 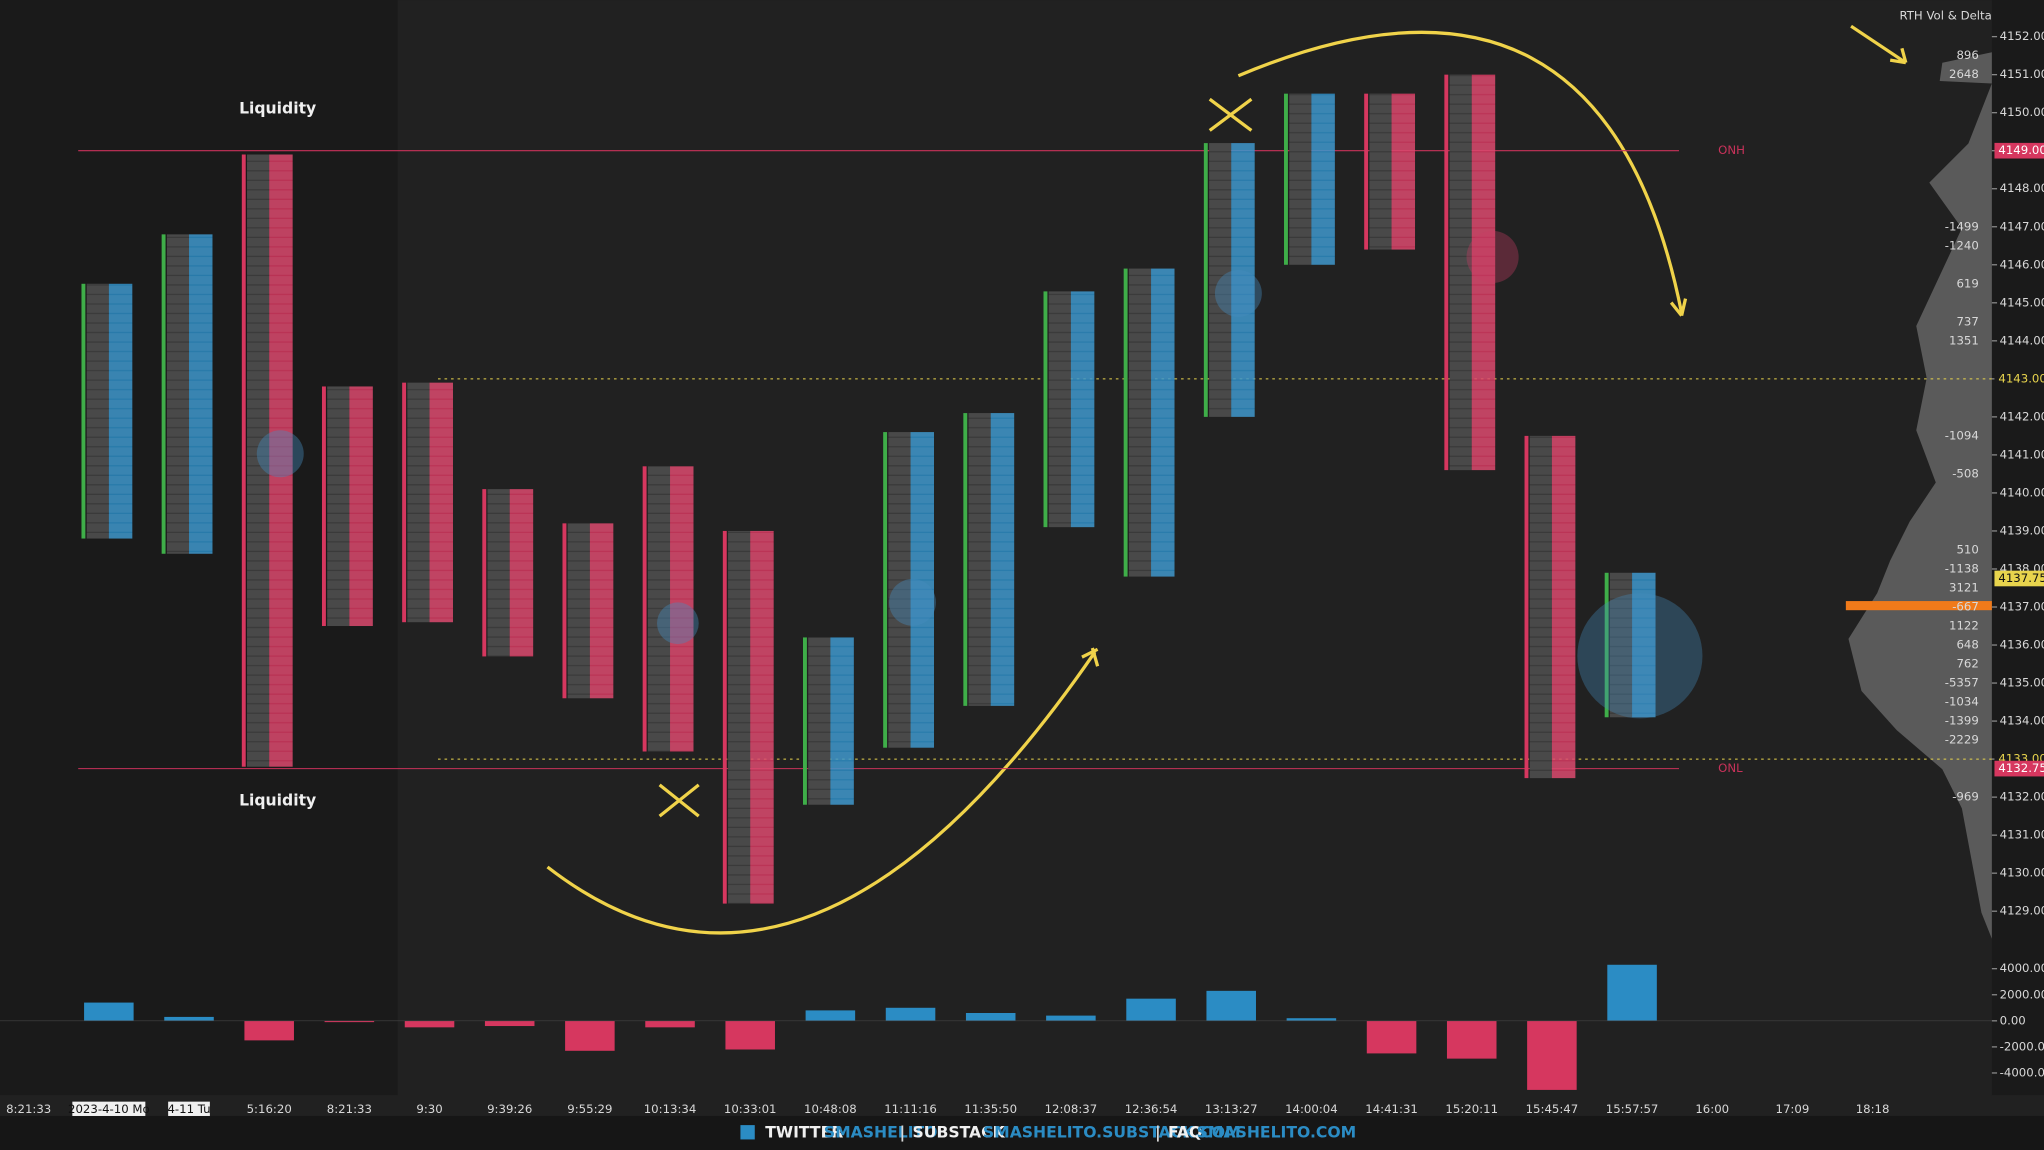 I want to click on x-tick-label: 10:13:34, so click(x=670, y=1109).